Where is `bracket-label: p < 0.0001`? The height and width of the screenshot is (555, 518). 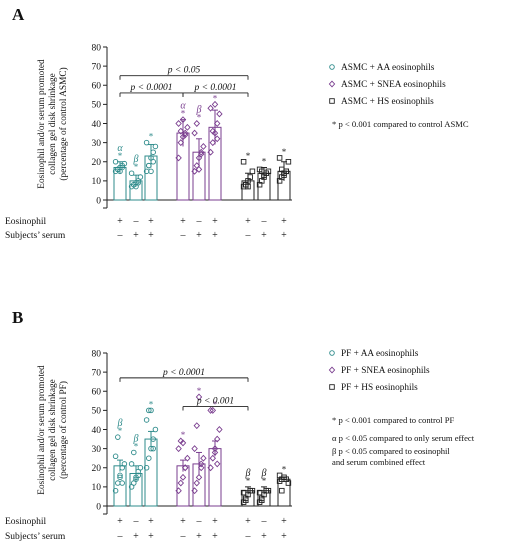 bracket-label: p < 0.0001 is located at coordinates (150, 88).